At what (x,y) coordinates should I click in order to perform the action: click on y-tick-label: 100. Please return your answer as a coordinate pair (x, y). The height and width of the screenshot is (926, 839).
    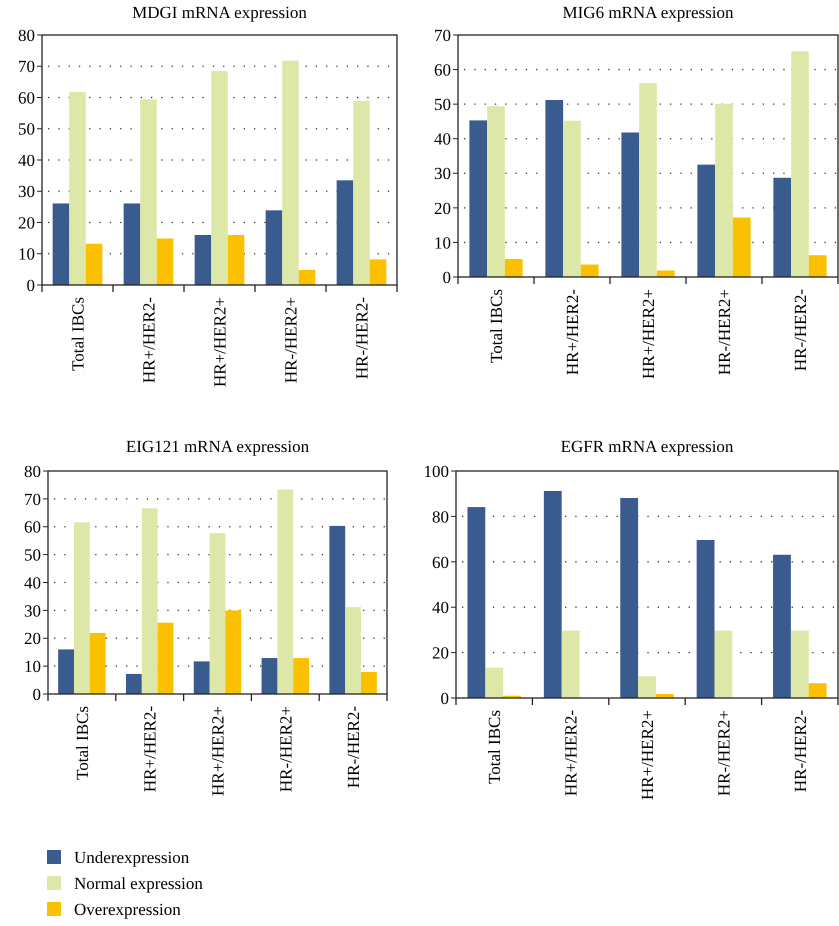
    Looking at the image, I should click on (436, 471).